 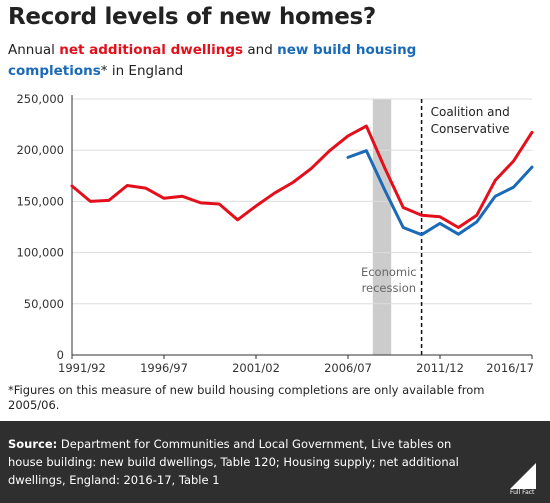 What do you see at coordinates (40, 99) in the screenshot?
I see `y-tick-label: 250,000` at bounding box center [40, 99].